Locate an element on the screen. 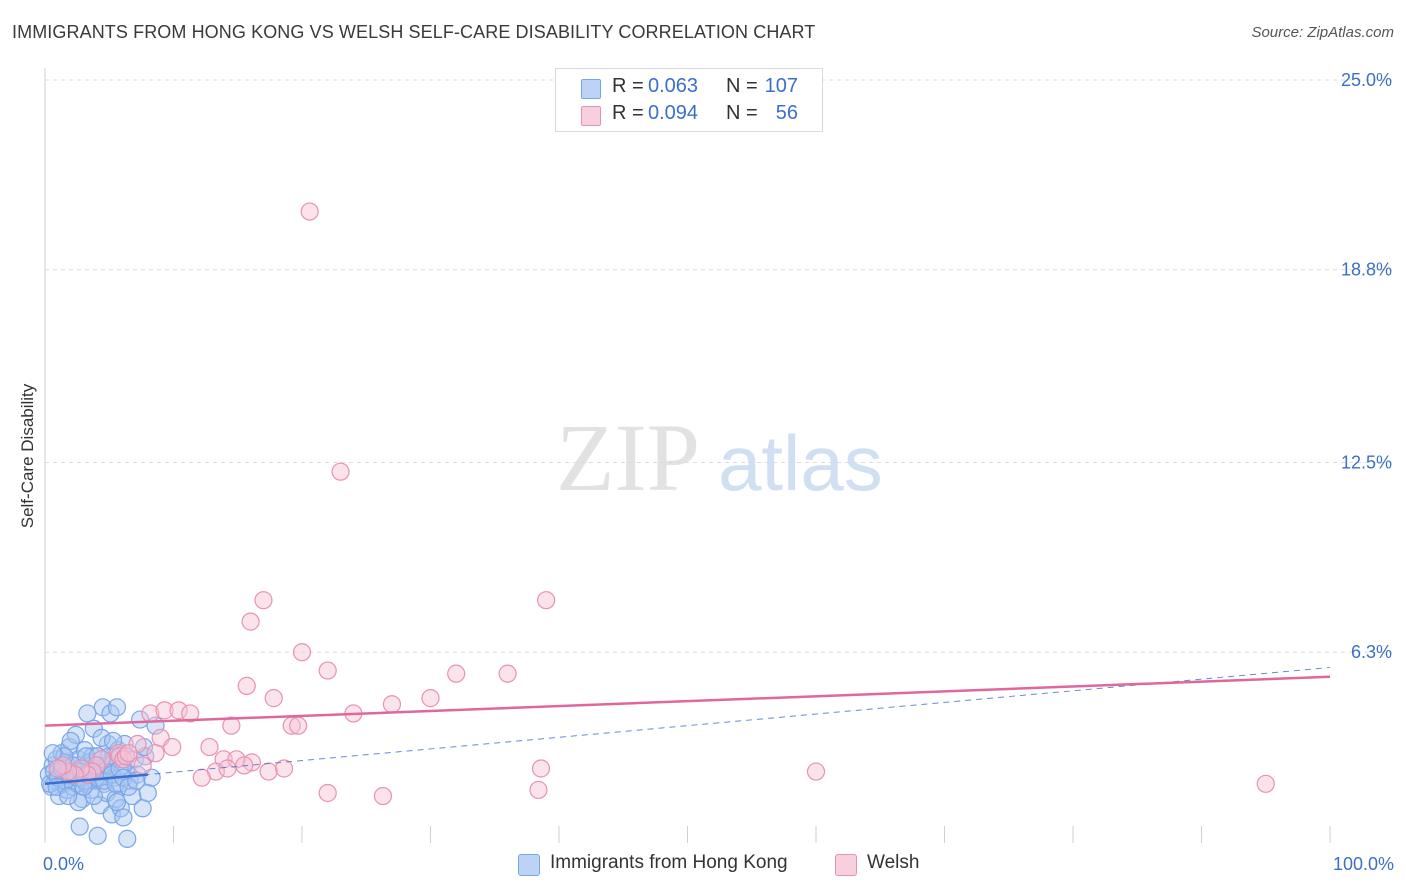  y-axis-label: Self-Care Disability is located at coordinates (27, 455).